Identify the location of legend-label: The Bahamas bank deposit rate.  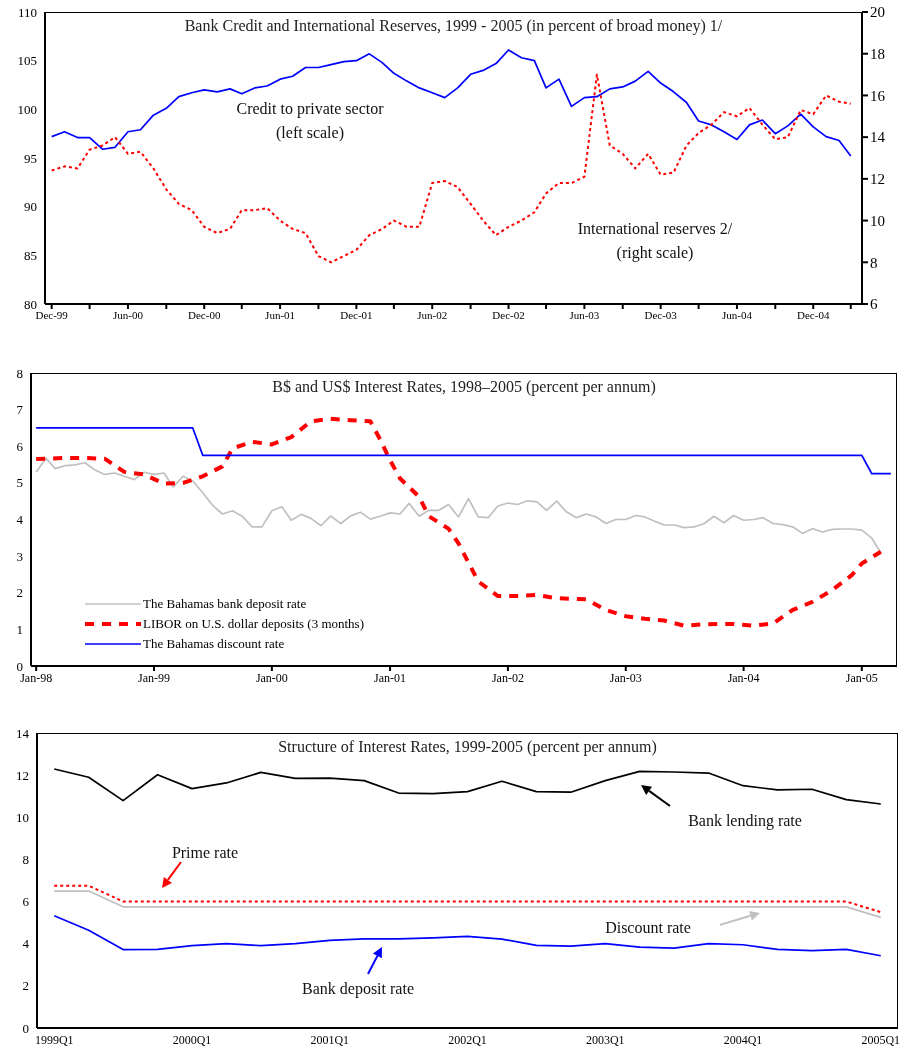
(225, 604).